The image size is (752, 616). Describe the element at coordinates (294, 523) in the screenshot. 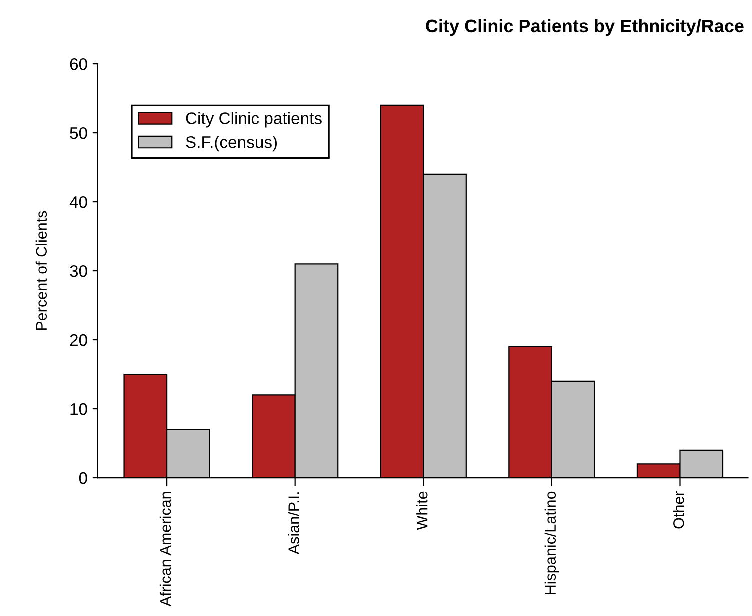

I see `x-tick-label: Asian/P.I.` at that location.